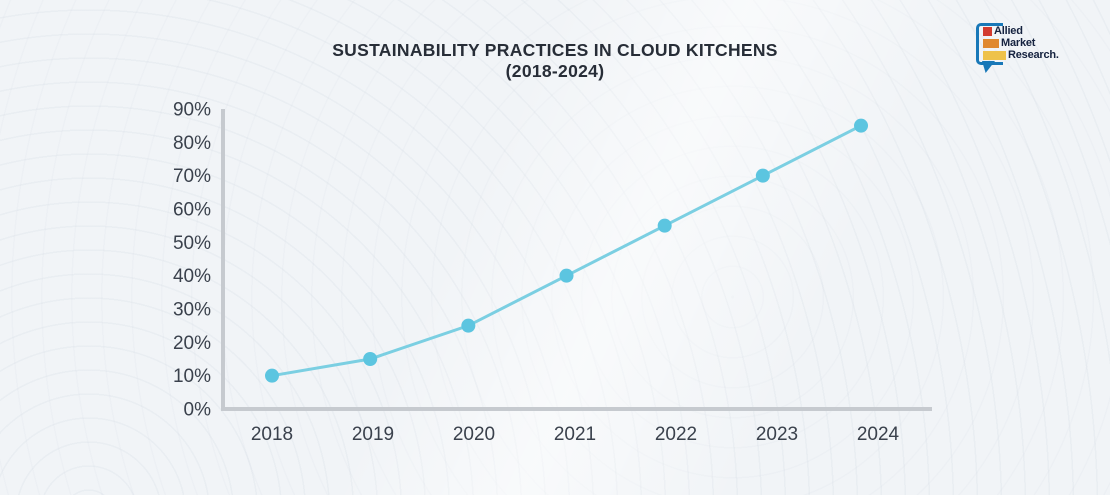  What do you see at coordinates (994, 55) in the screenshot?
I see `logo-bar-yellow-icon` at bounding box center [994, 55].